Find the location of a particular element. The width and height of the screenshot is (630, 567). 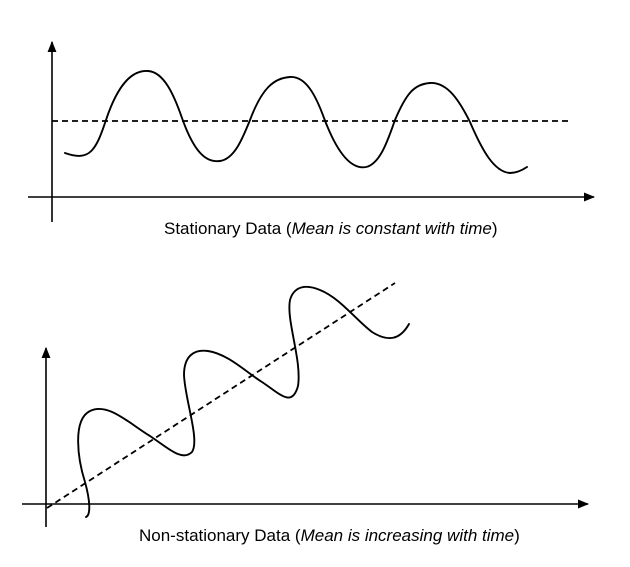

non-stationary-caption-prefix: Non-stationary Data ( is located at coordinates (220, 535).